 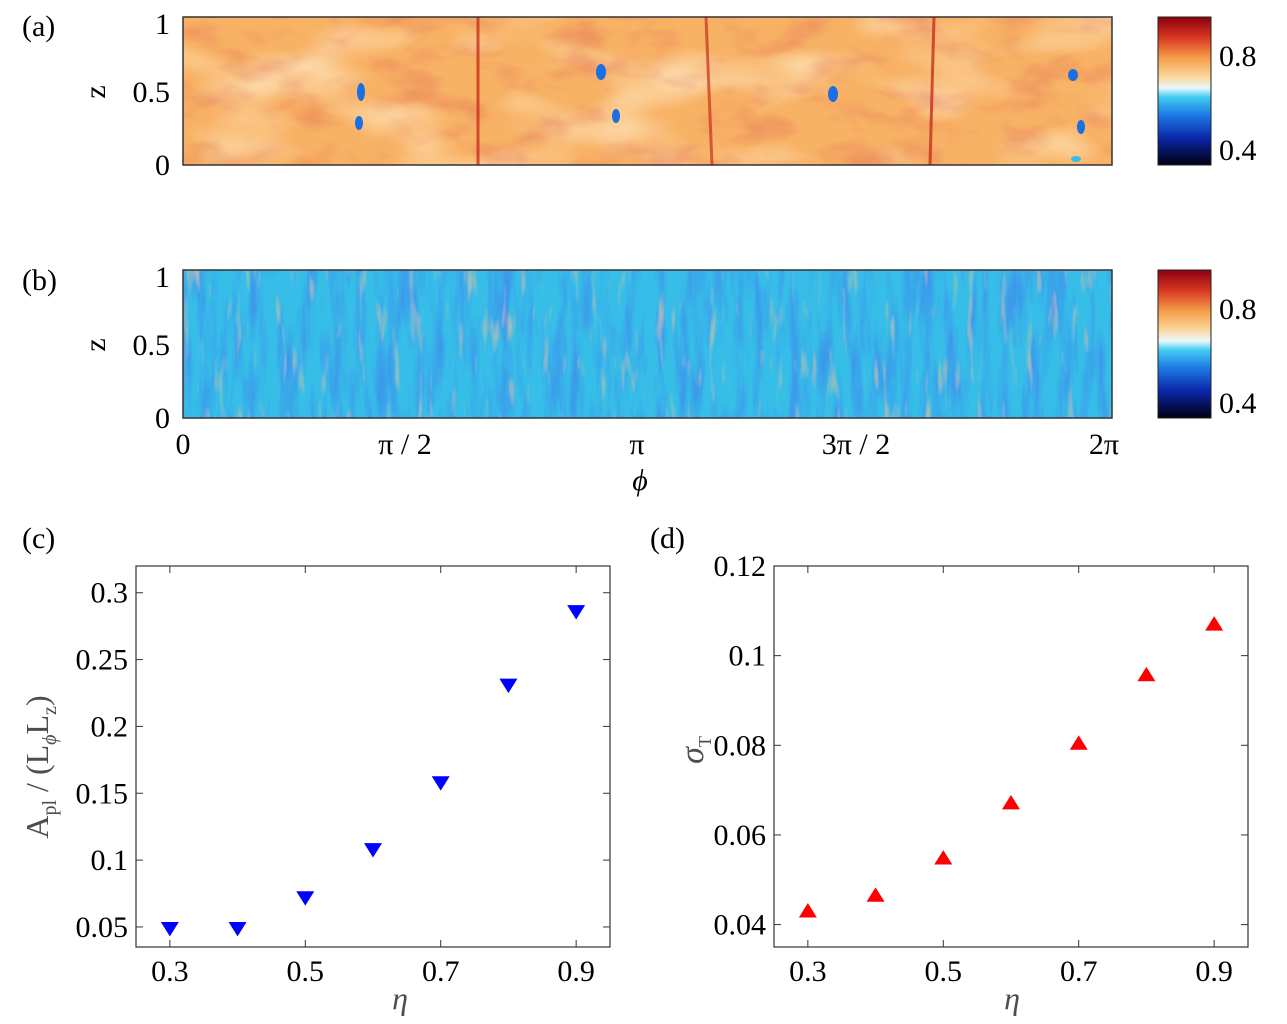 What do you see at coordinates (162, 24) in the screenshot?
I see `panel-a-ytick-1: 1` at bounding box center [162, 24].